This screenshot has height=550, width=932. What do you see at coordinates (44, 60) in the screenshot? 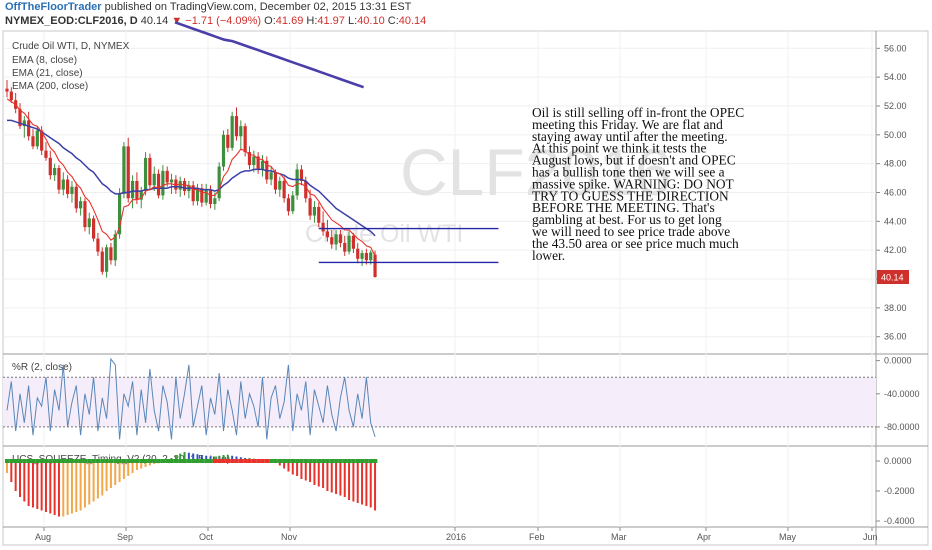
I see `legend-ema8: EMA (8, close)` at bounding box center [44, 60].